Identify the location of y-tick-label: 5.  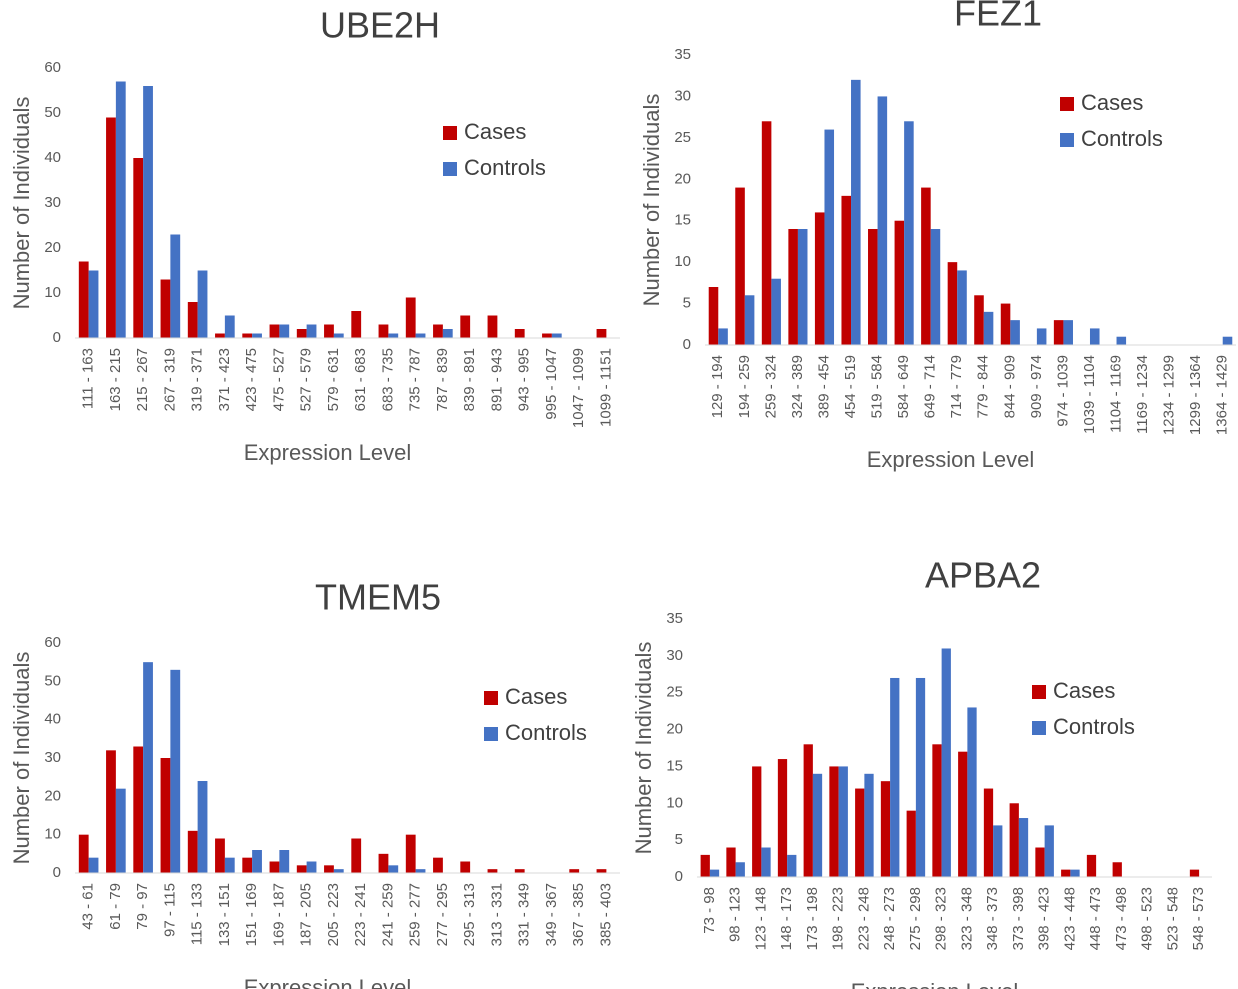
(679, 839).